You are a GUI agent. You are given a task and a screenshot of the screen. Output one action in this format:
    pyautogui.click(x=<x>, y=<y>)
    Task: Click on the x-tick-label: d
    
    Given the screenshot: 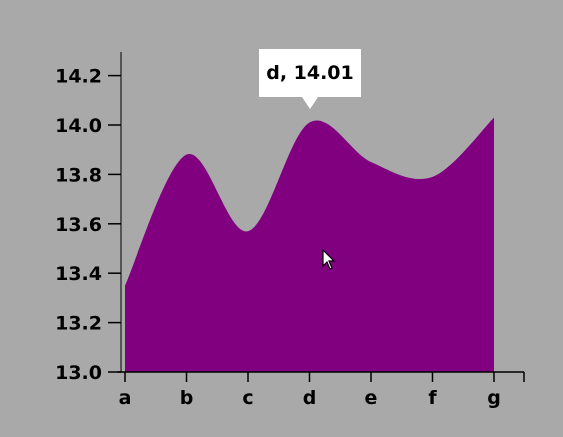 What is the action you would take?
    pyautogui.click(x=310, y=398)
    